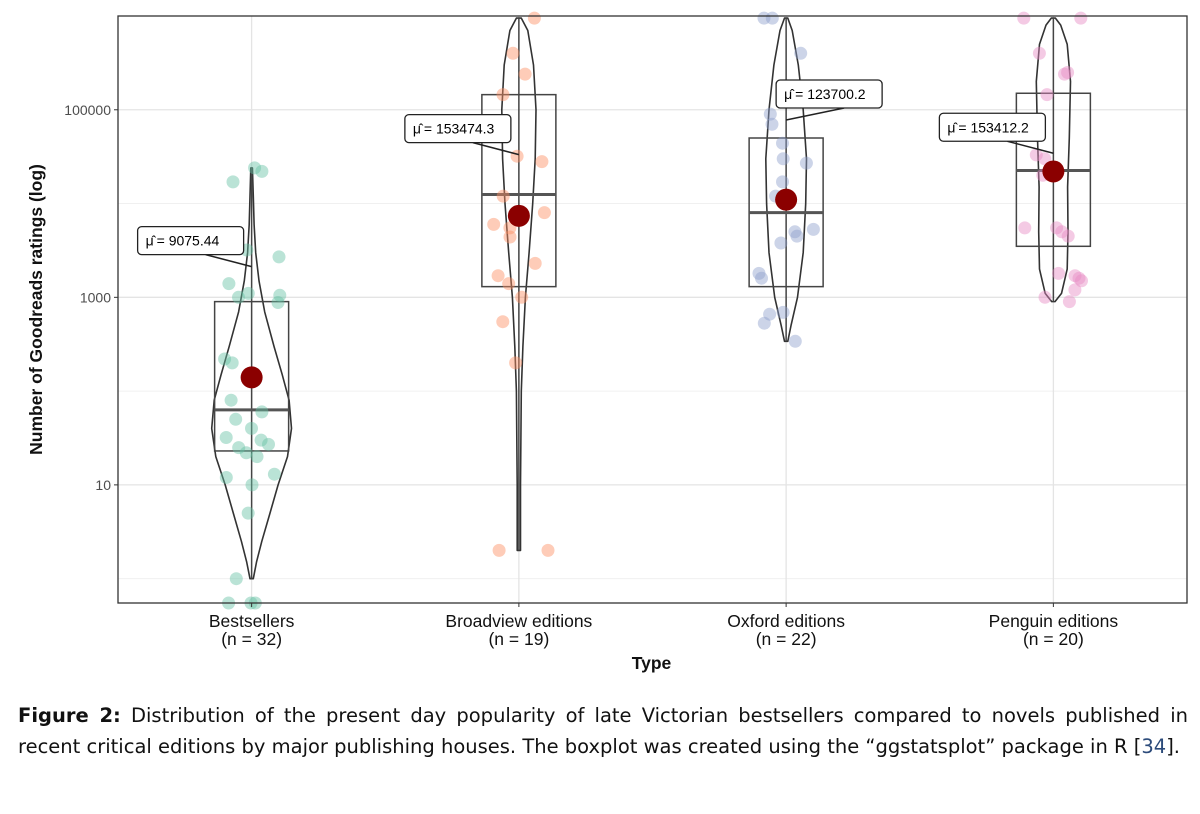 The image size is (1200, 814). I want to click on mean-label: = 153412.2, so click(993, 127).